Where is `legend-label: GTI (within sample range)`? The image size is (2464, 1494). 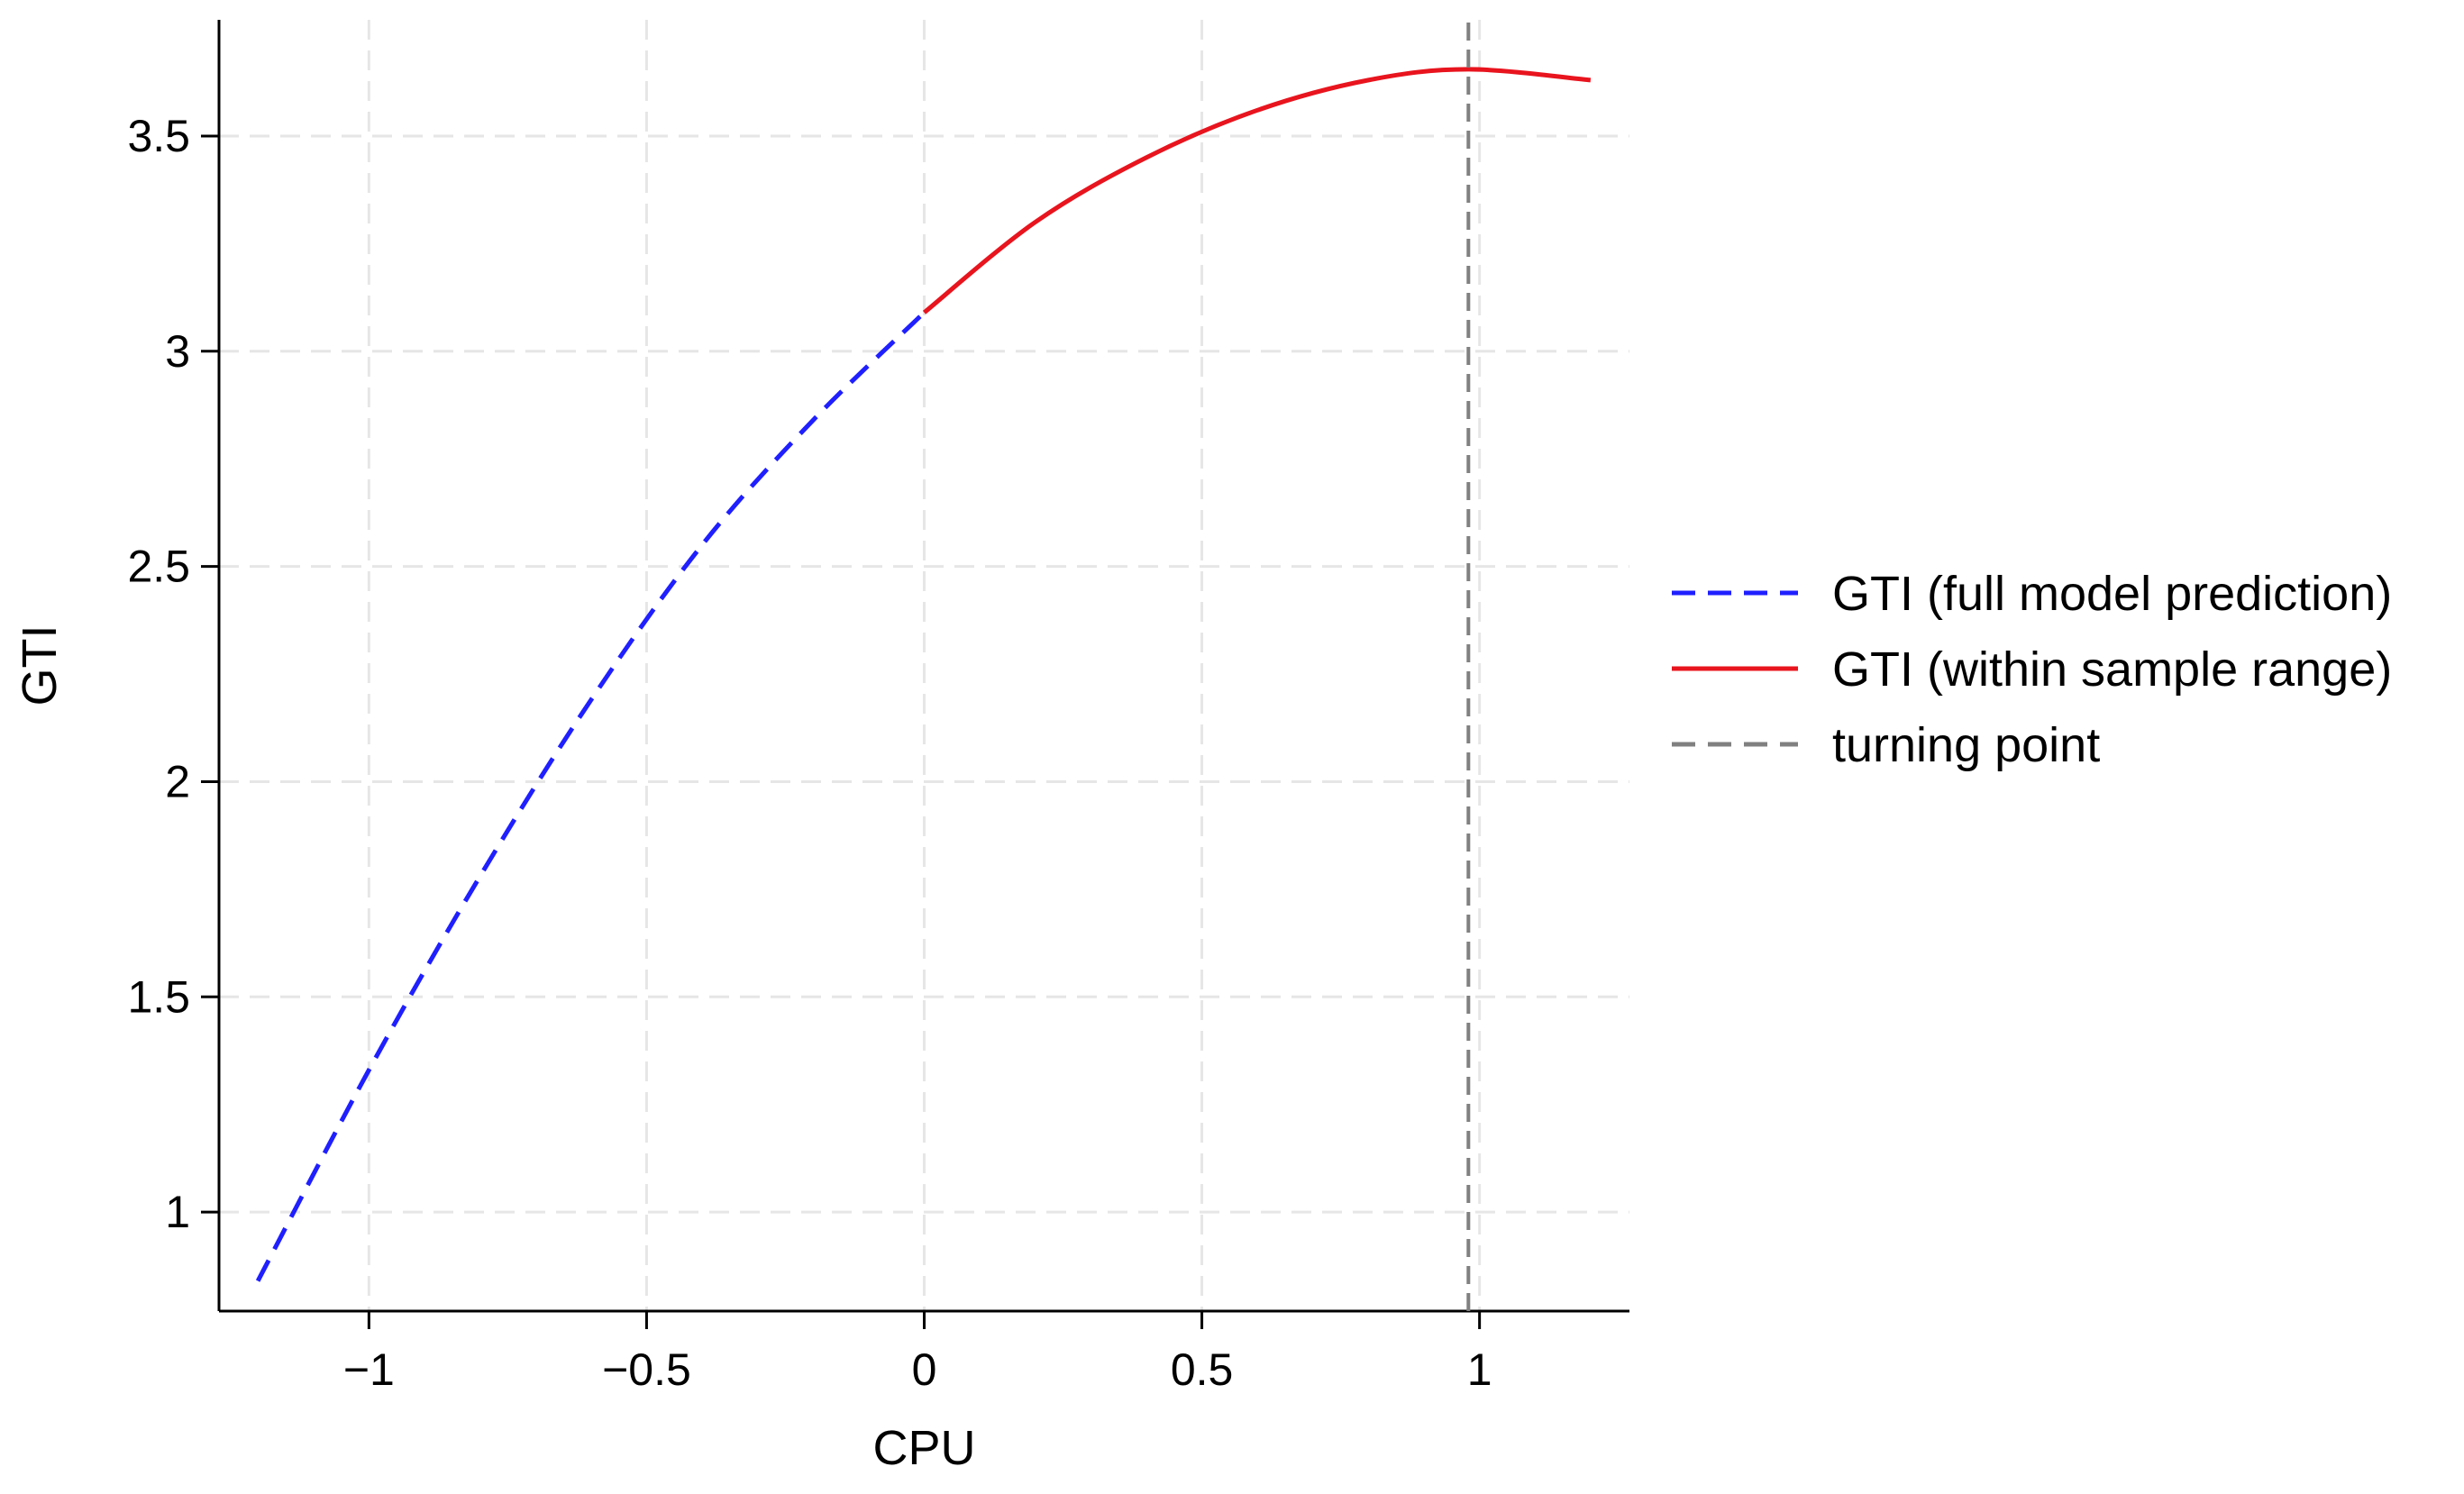
legend-label: GTI (within sample range) is located at coordinates (2112, 669).